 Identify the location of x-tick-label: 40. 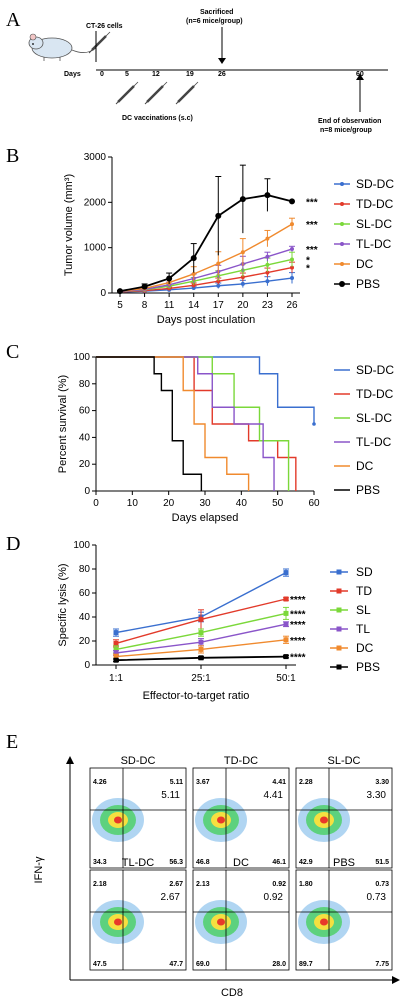
(242, 503).